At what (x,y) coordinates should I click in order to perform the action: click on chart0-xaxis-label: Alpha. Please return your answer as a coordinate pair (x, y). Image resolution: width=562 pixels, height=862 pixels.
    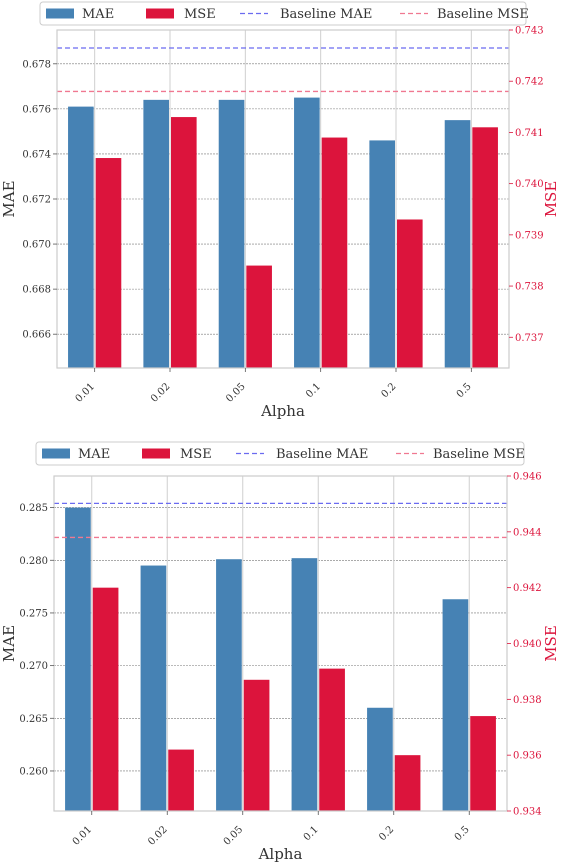
    Looking at the image, I should click on (282, 411).